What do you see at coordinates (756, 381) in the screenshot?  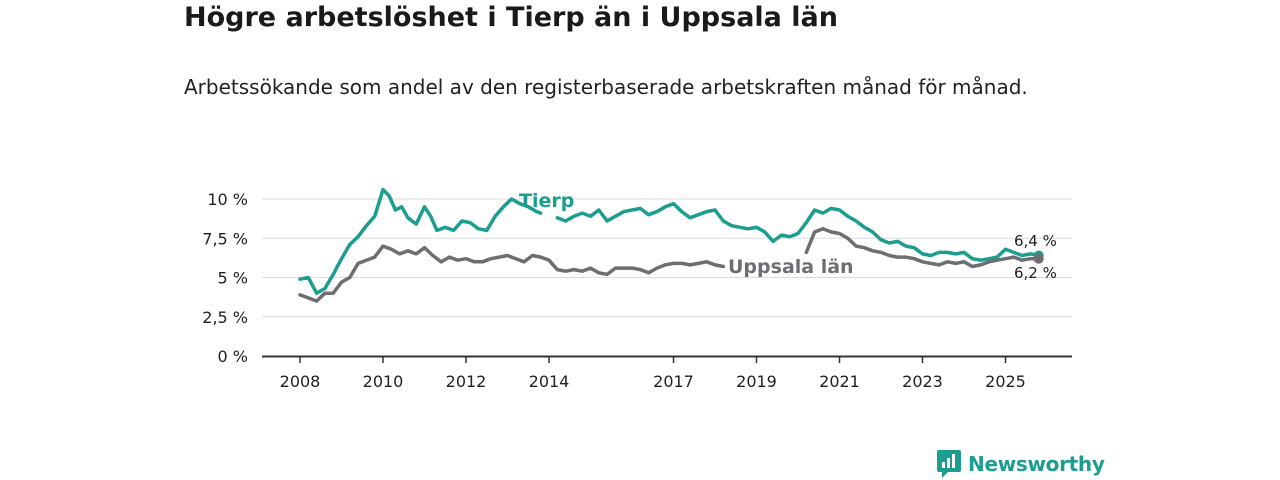 I see `x-tick-label: 2019` at bounding box center [756, 381].